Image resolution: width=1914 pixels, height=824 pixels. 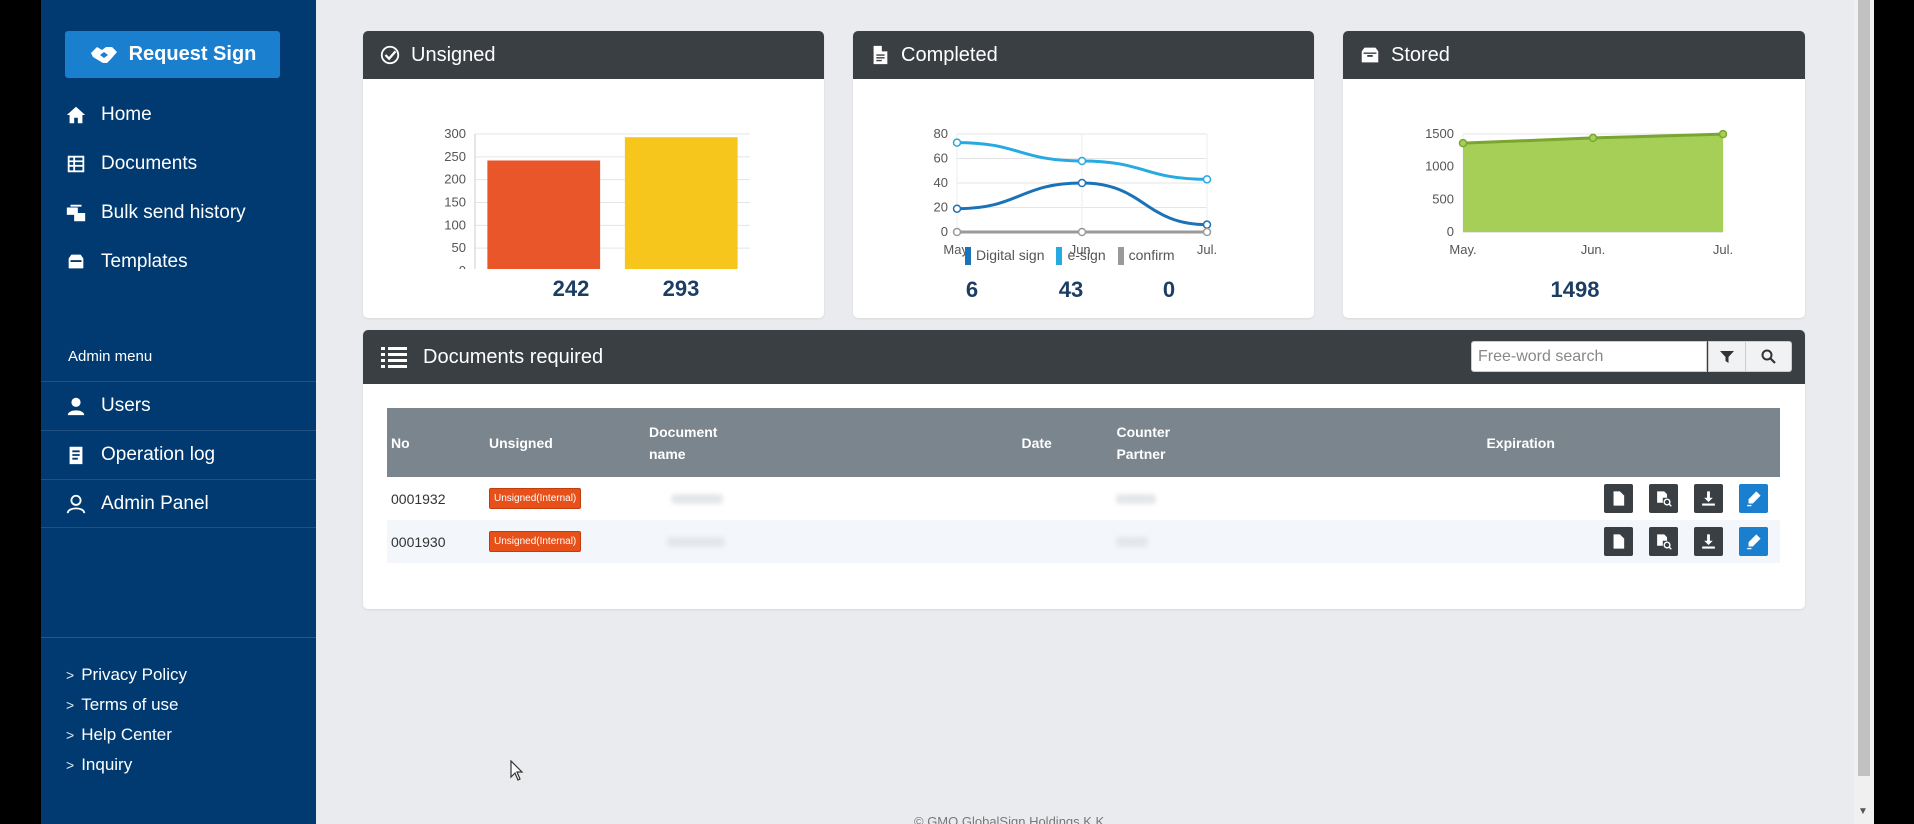 I want to click on nav-label: Admin Panel, so click(x=155, y=503).